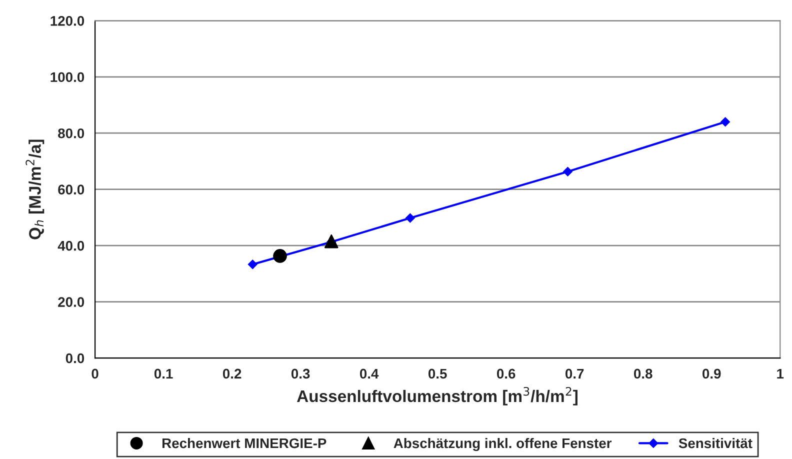 The height and width of the screenshot is (459, 792). What do you see at coordinates (715, 443) in the screenshot?
I see `legend-label: Sensitivität` at bounding box center [715, 443].